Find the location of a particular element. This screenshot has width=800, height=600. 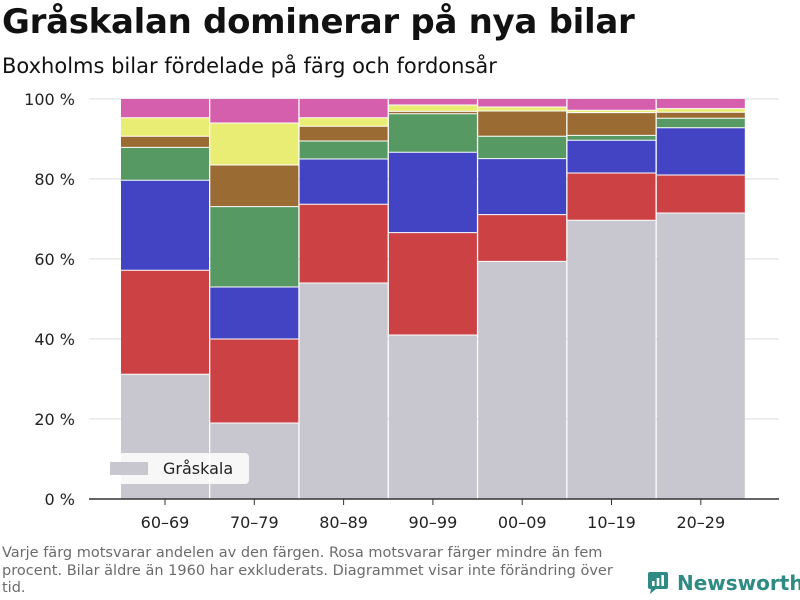

x-tick-label: 60–69 is located at coordinates (165, 522).